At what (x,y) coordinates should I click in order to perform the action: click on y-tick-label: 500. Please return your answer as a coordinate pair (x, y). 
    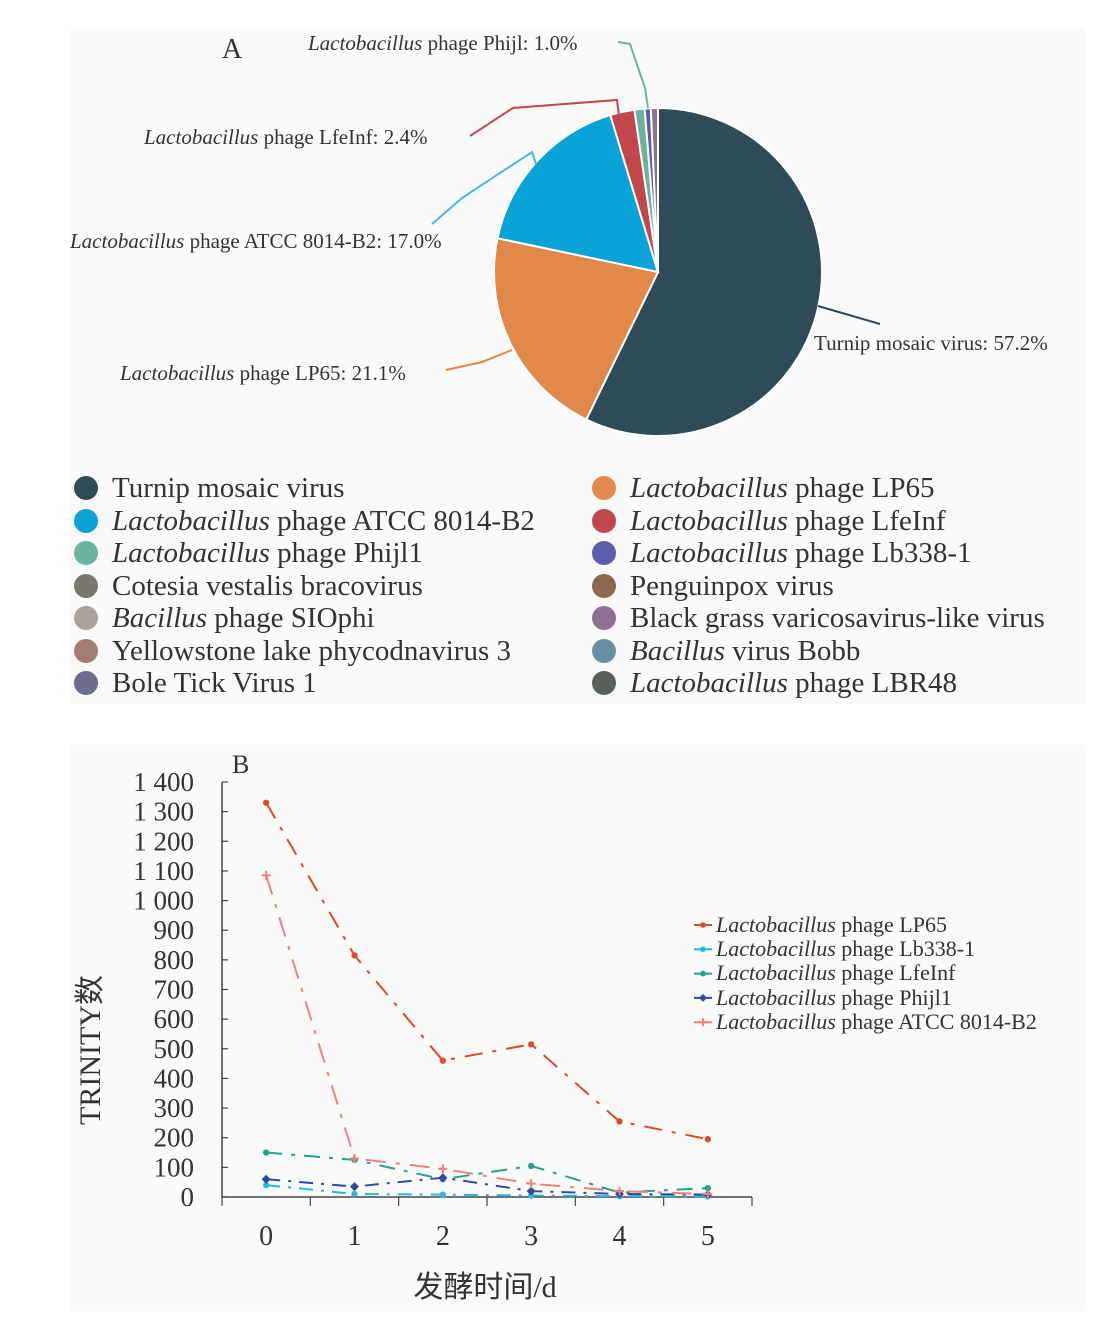
    Looking at the image, I should click on (174, 1049).